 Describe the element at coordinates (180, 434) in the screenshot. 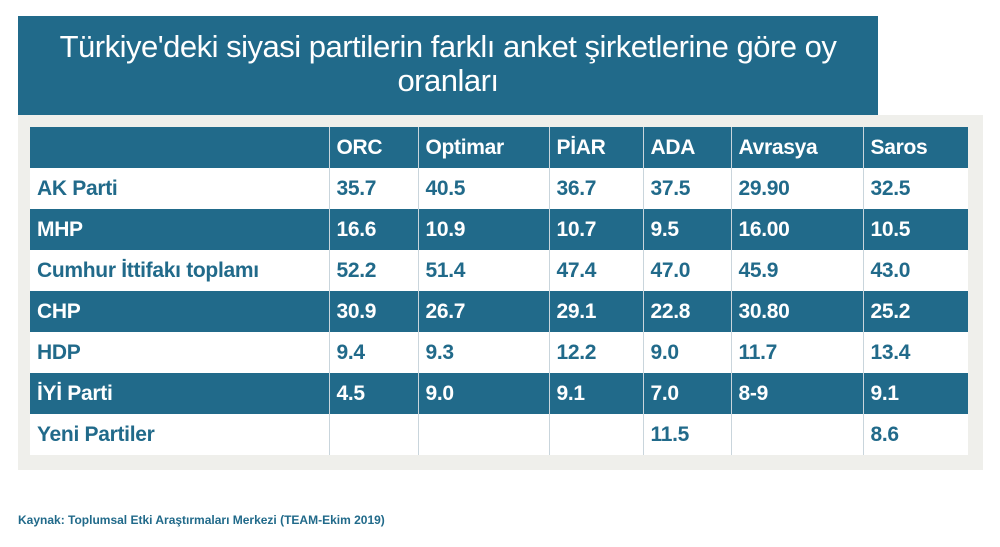

I see `row-label: Yeni Partiler` at that location.